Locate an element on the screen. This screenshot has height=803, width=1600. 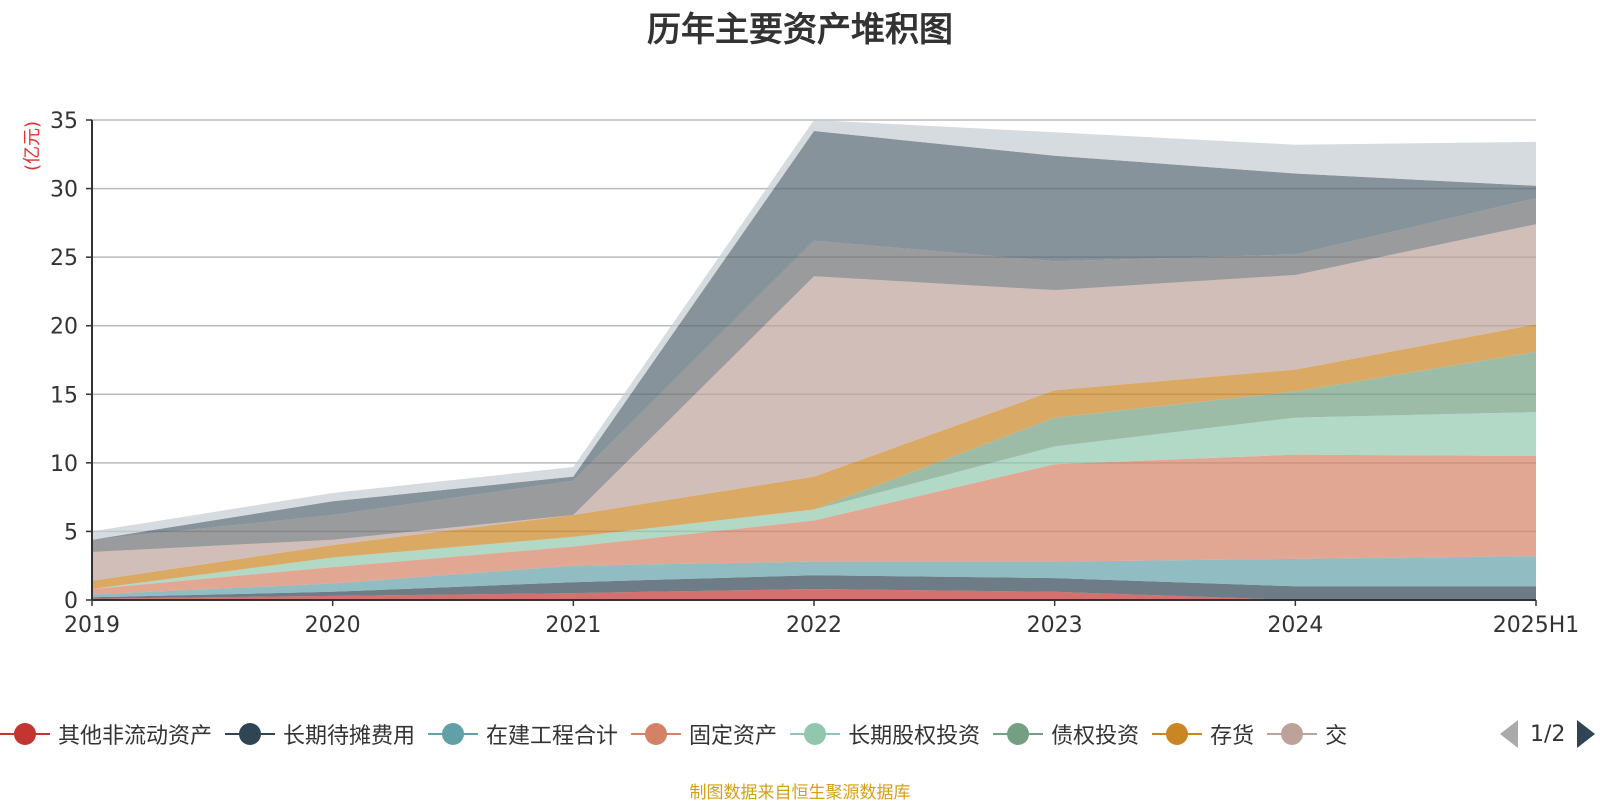
pager-text: 1/2 is located at coordinates (1548, 734).